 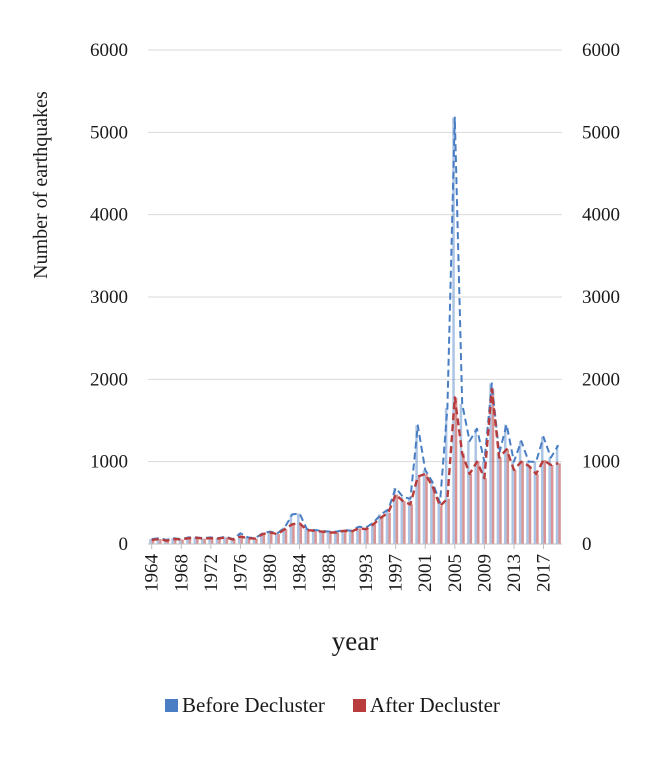 I want to click on x-axis-title: year, so click(x=355, y=641).